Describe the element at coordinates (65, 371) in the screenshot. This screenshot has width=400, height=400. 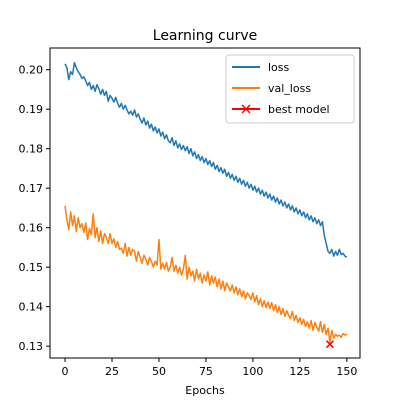
I see `x-tick-label: 0` at that location.